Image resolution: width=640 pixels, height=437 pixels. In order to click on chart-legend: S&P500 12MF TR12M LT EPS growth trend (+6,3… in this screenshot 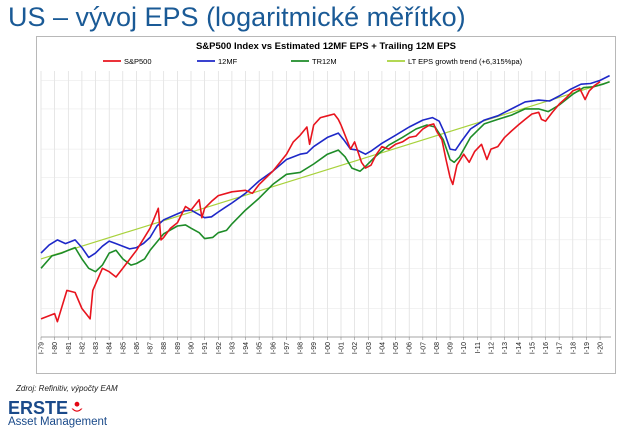, I will do `click(313, 61)`.